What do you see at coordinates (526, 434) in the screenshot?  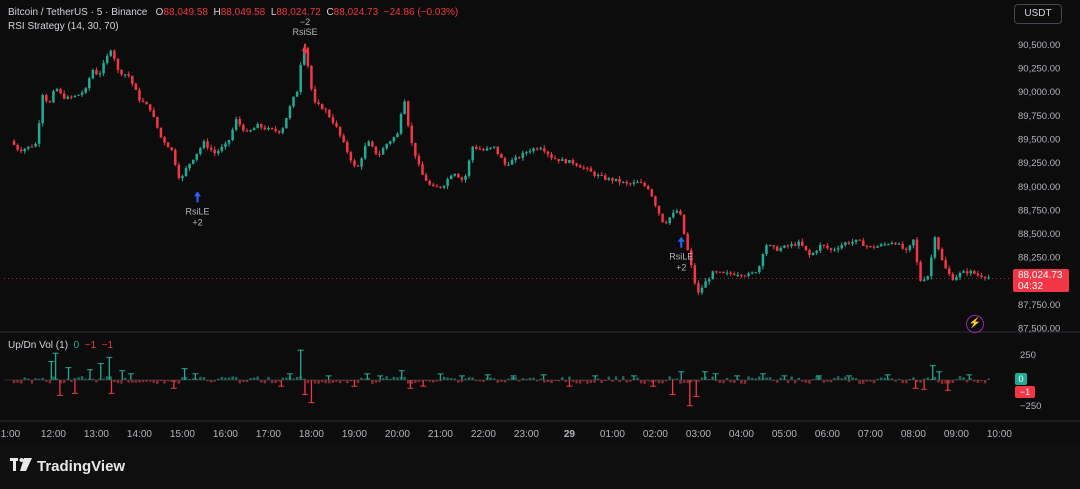 I see `x-tick-label: 23:00` at bounding box center [526, 434].